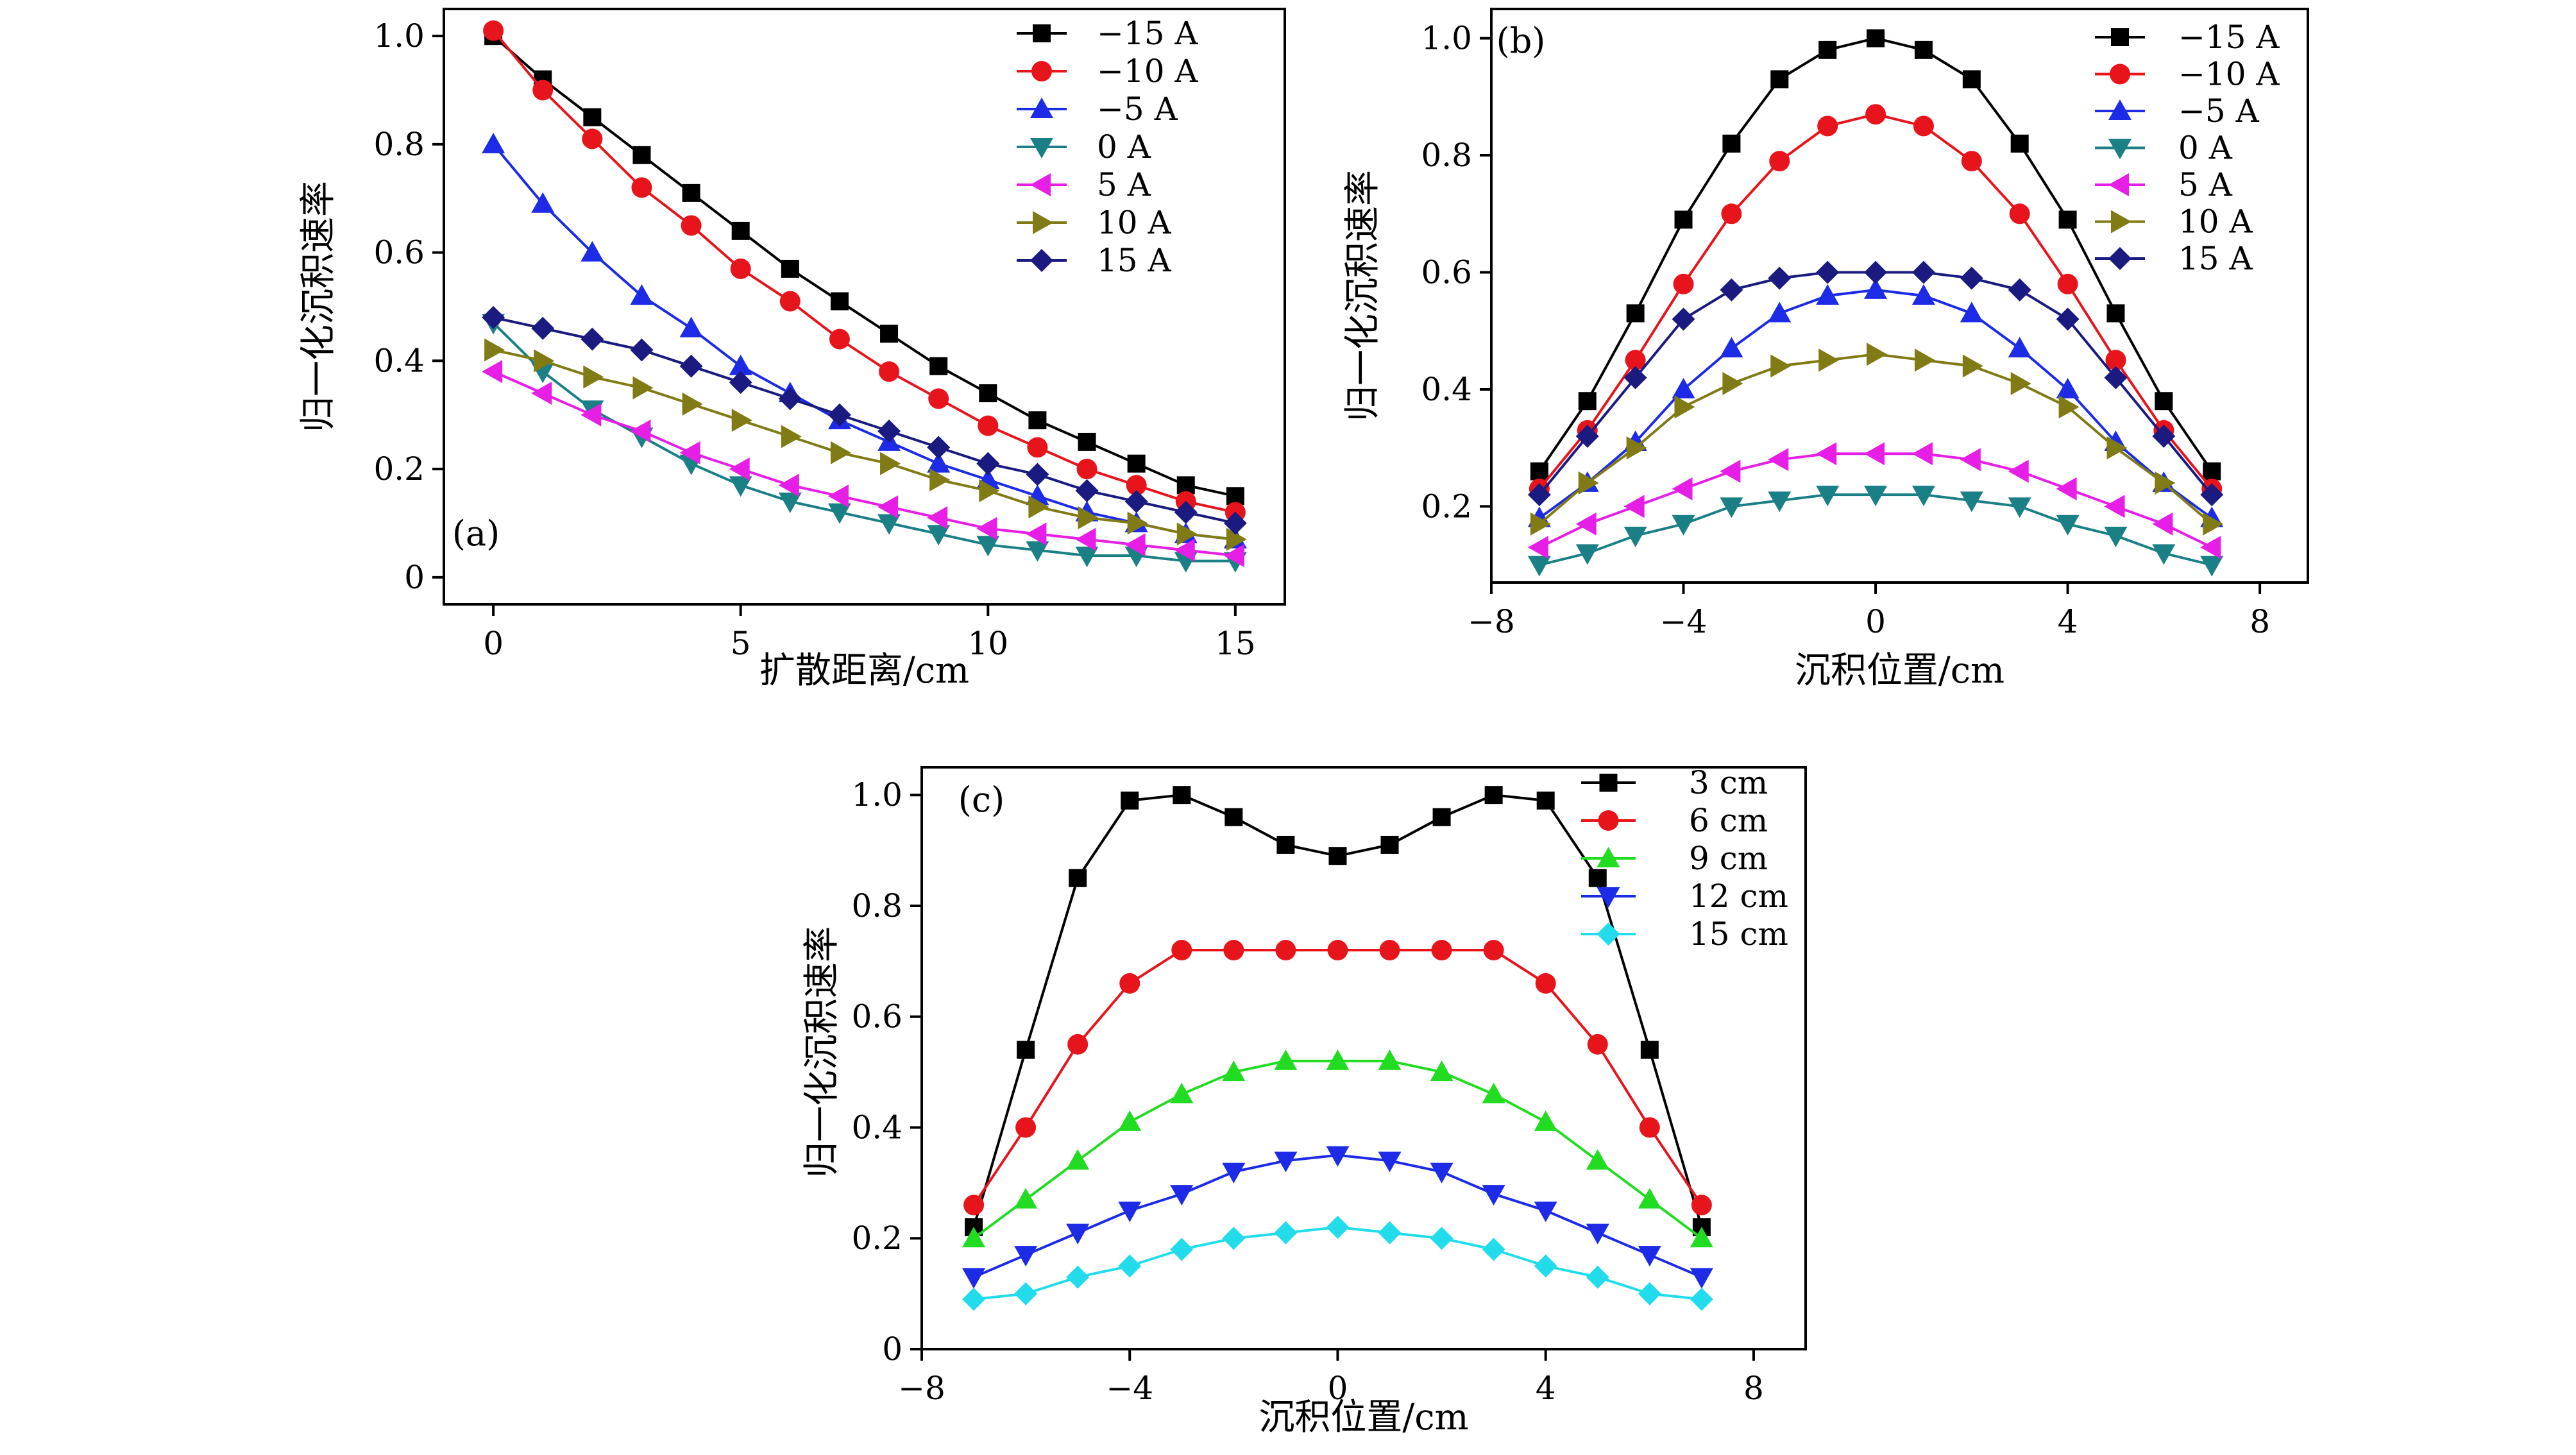 The image size is (2576, 1455). Describe the element at coordinates (1738, 934) in the screenshot. I see `legend-label: 15 cm` at that location.